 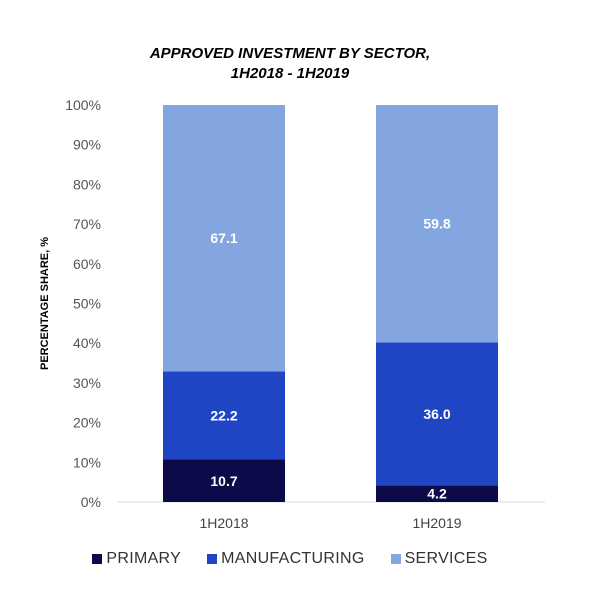 What do you see at coordinates (87, 343) in the screenshot?
I see `y-tick-label: 40%` at bounding box center [87, 343].